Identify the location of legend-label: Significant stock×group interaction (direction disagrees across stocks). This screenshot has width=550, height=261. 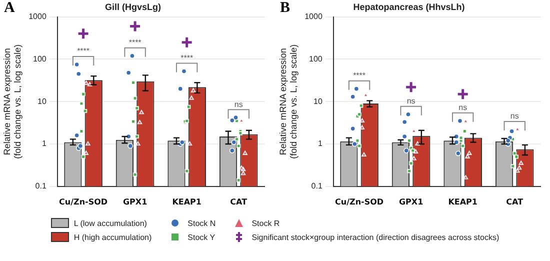
(376, 237).